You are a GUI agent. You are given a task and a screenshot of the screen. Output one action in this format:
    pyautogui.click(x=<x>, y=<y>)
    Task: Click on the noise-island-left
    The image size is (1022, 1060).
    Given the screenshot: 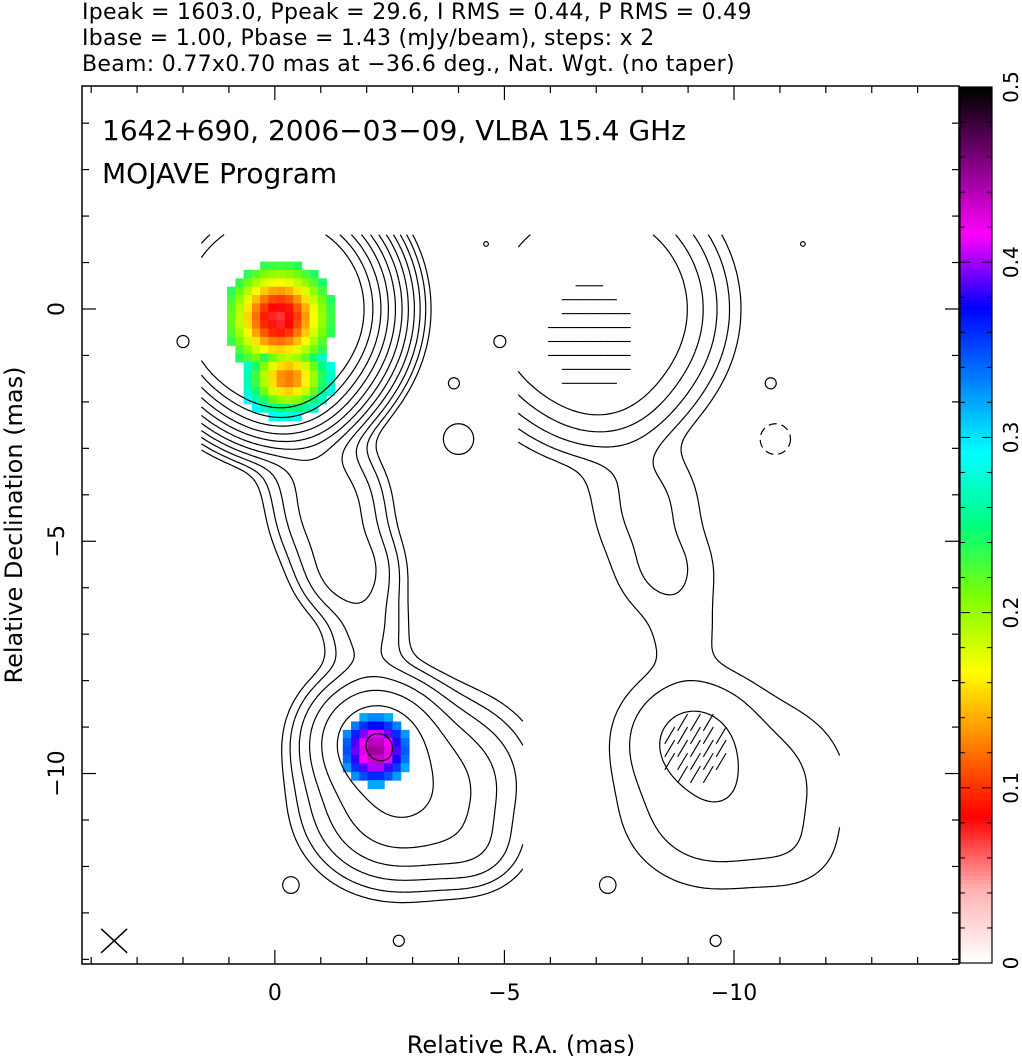 What is the action you would take?
    pyautogui.click(x=458, y=439)
    